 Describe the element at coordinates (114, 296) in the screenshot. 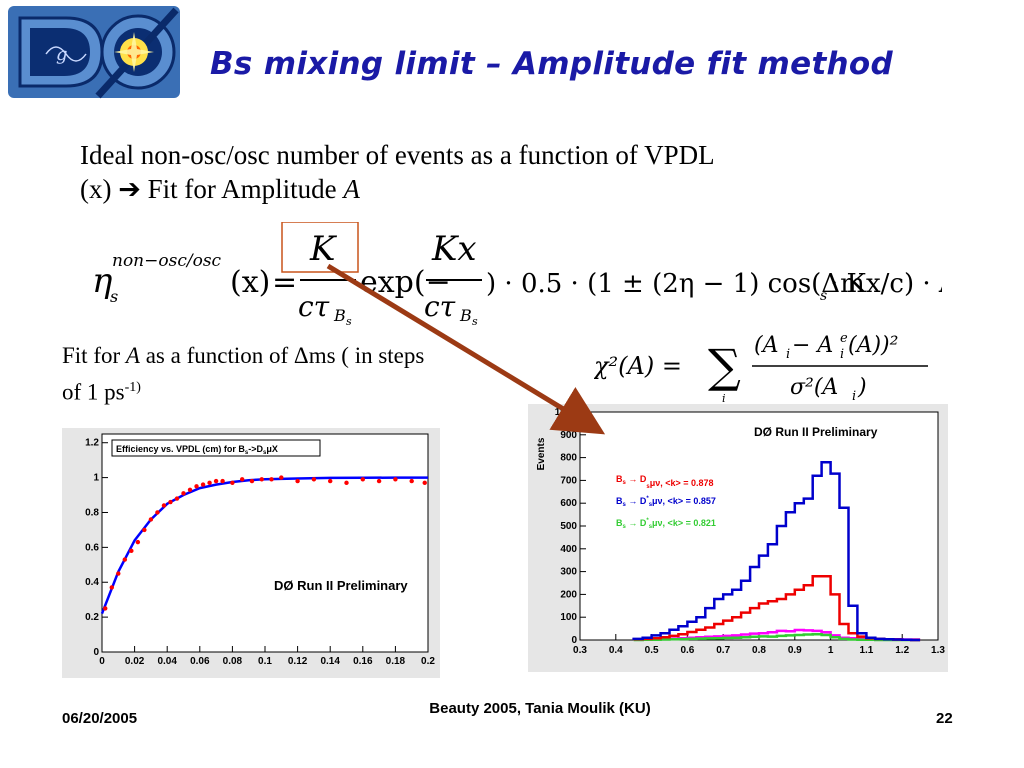

I see `eta-sub: s` at that location.